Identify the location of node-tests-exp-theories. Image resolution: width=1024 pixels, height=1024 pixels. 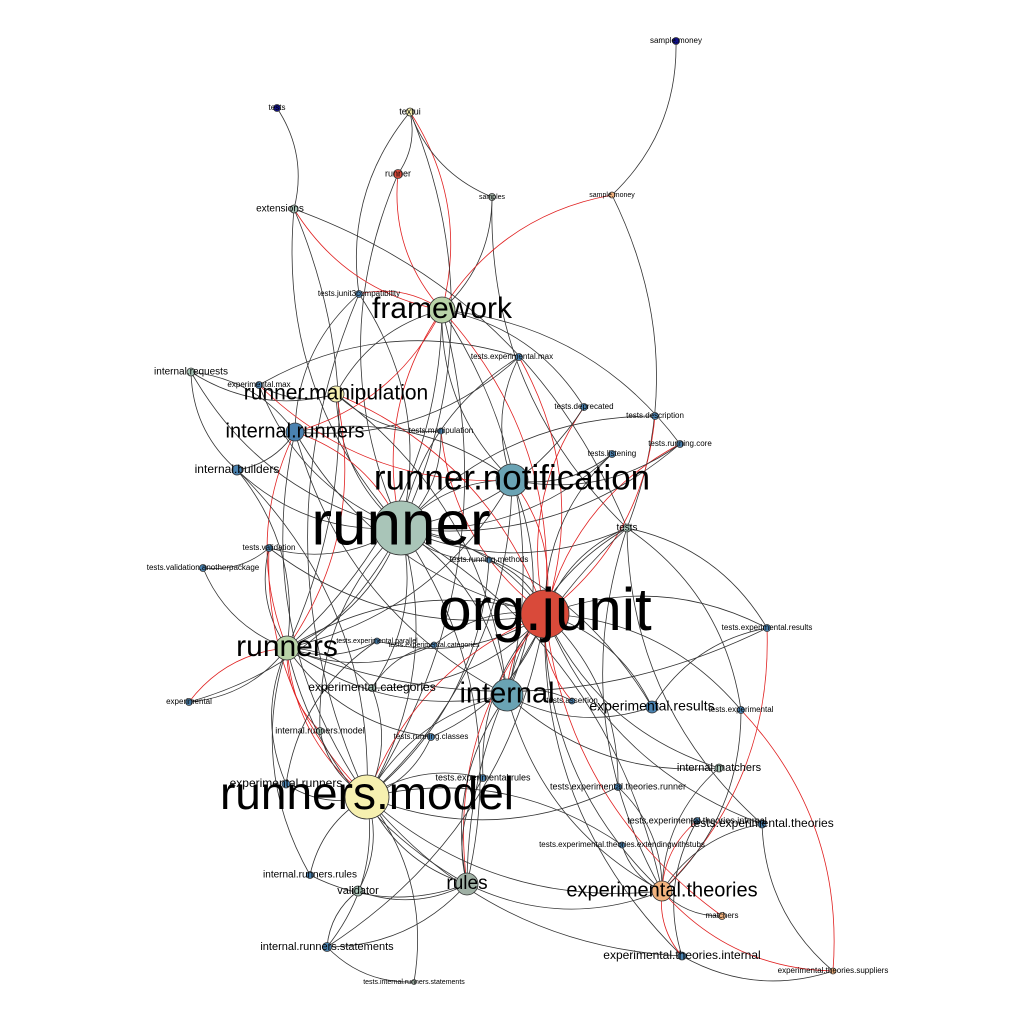
(762, 824).